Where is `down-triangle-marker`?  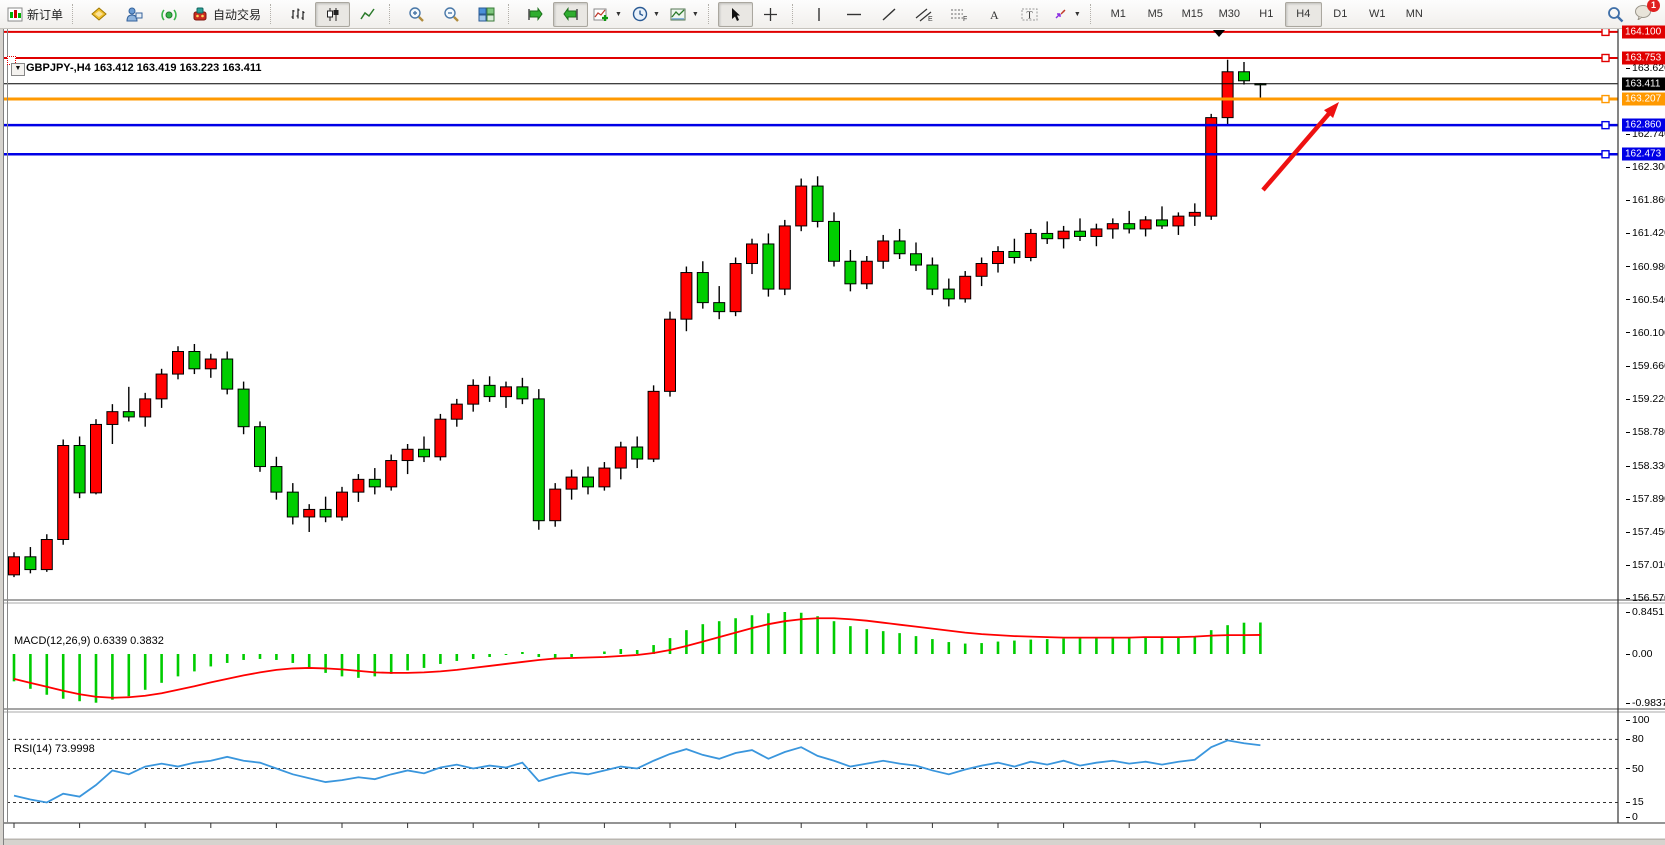 down-triangle-marker is located at coordinates (1219, 33).